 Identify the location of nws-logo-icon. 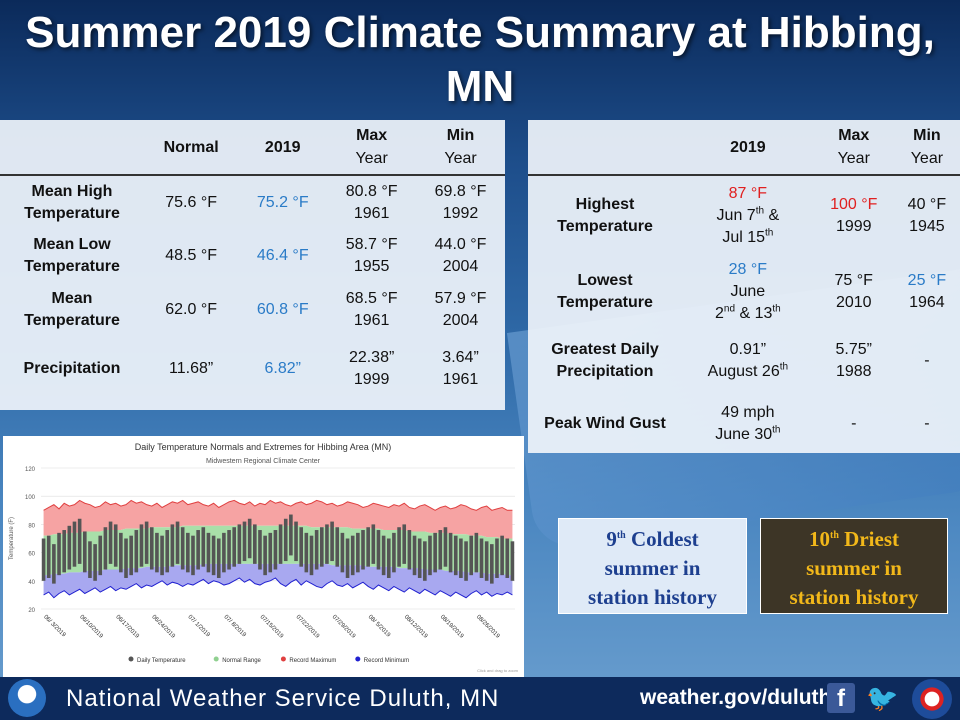
(932, 699).